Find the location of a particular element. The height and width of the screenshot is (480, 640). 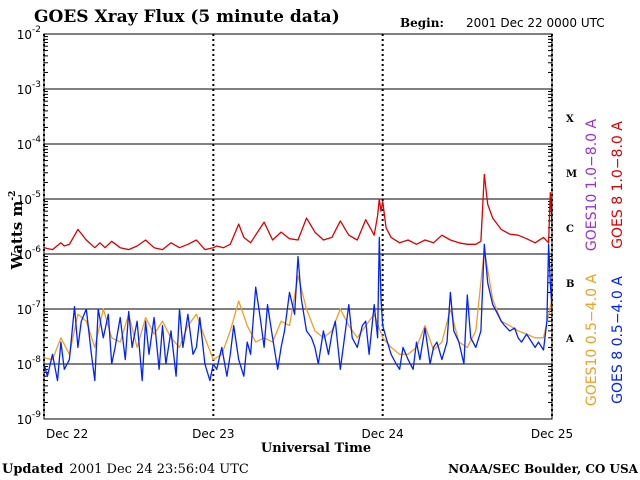

legend-item-3: GOES 8 0.5−4.0 A is located at coordinates (618, 340).